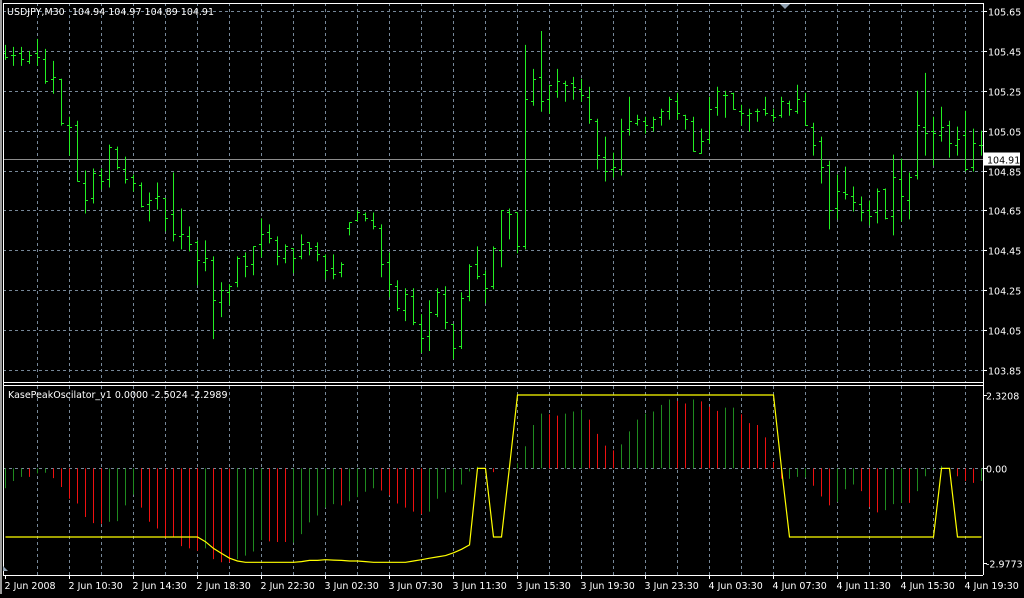 The width and height of the screenshot is (1024, 598). I want to click on time-axis-label: 4 Jun 15:30, so click(928, 586).